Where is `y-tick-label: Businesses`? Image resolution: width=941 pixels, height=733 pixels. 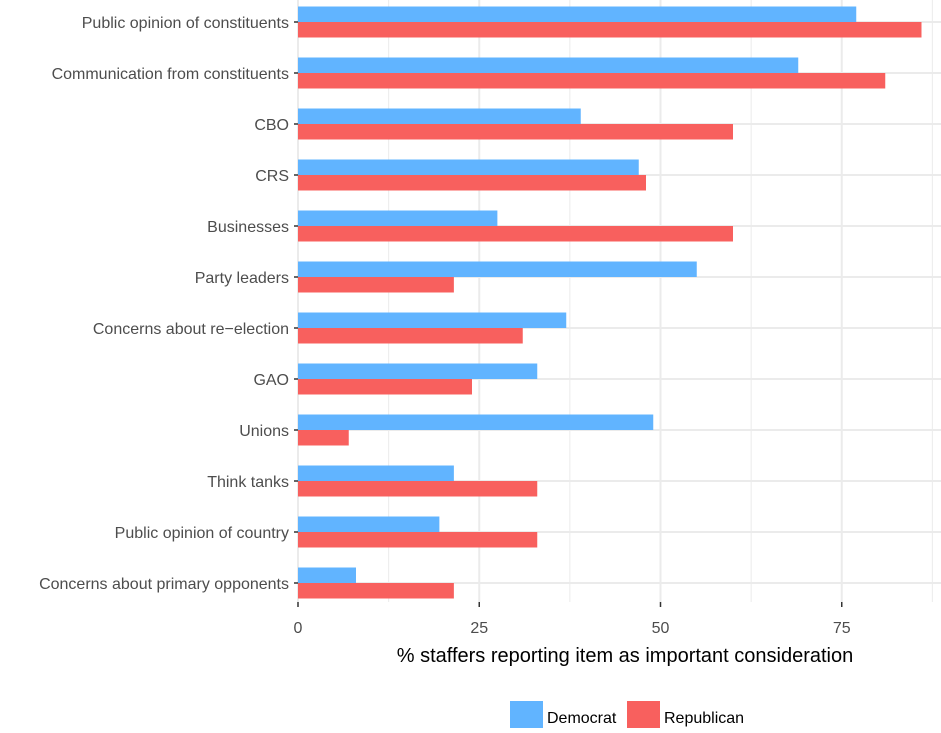 y-tick-label: Businesses is located at coordinates (248, 227).